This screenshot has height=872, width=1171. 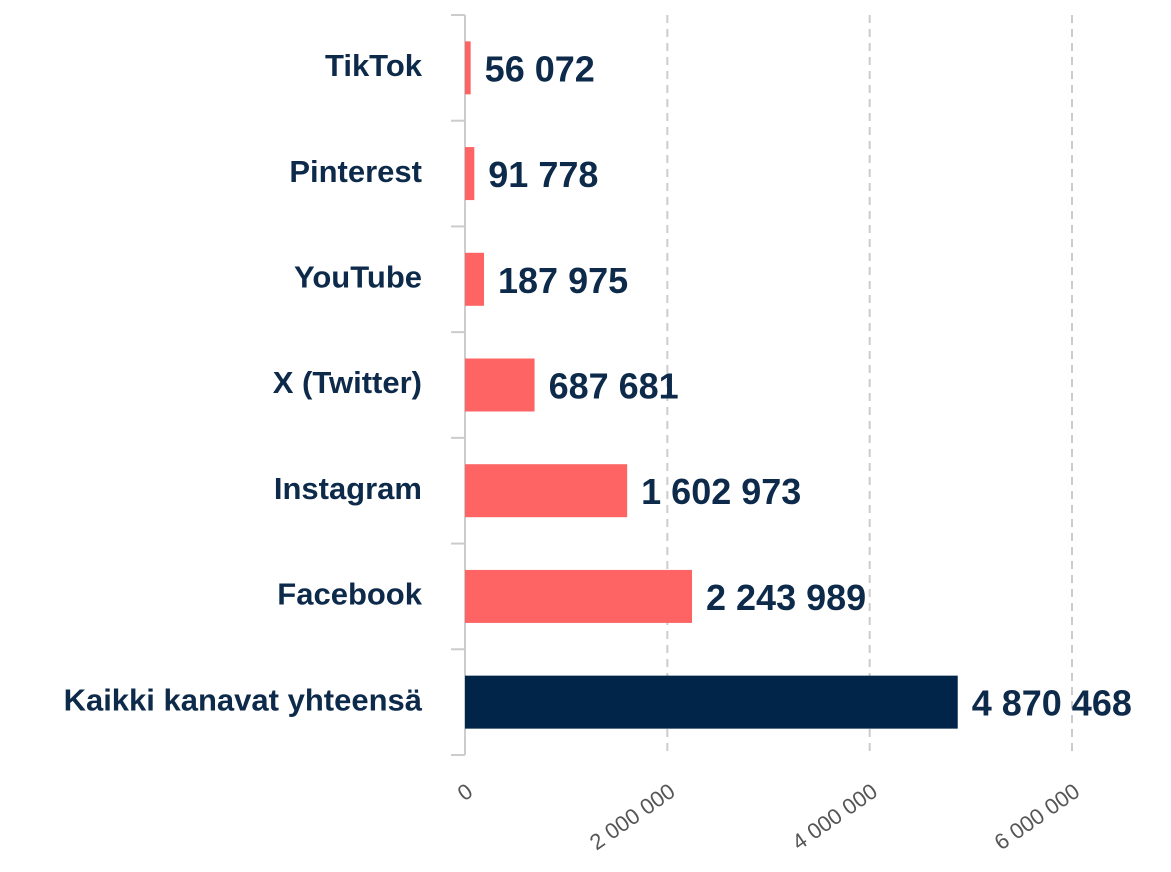 I want to click on category-label: Kaikki kanavat yhteensä, so click(x=243, y=699).